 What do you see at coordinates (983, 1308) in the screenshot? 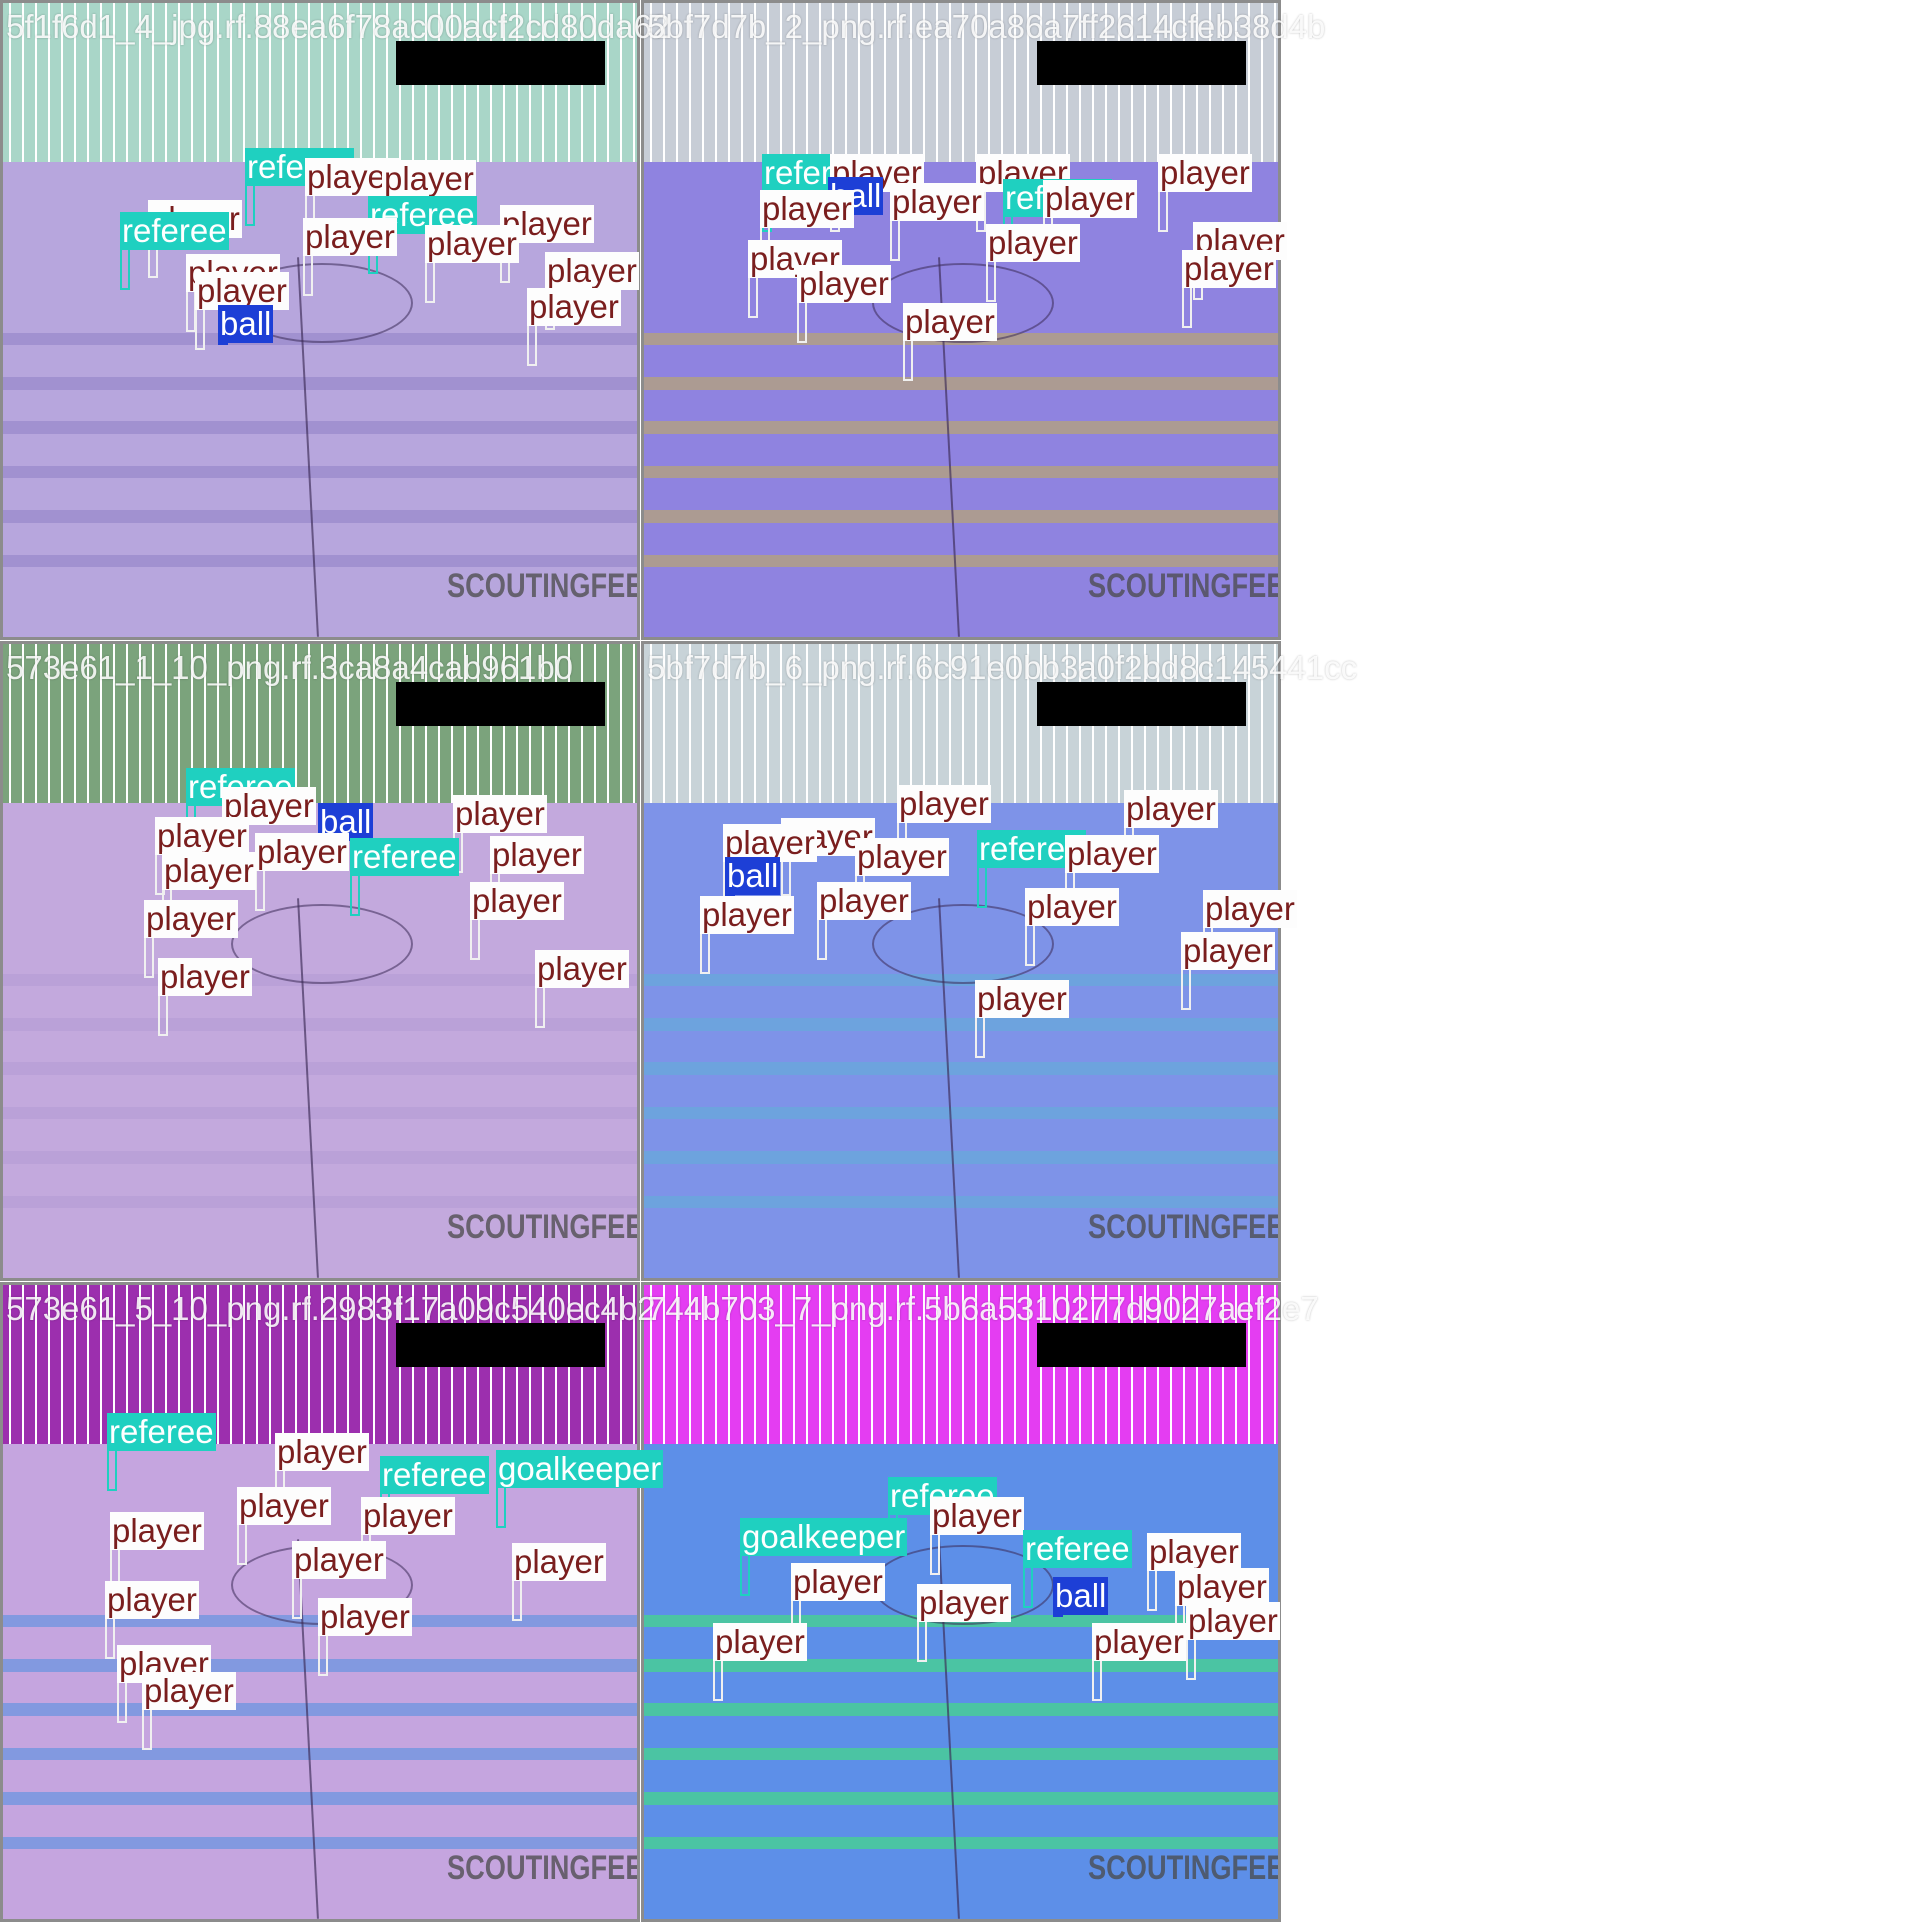
I see `image-filename: 744b703_7_png.rf.5b6a5310277d9027aef2e7` at bounding box center [983, 1308].